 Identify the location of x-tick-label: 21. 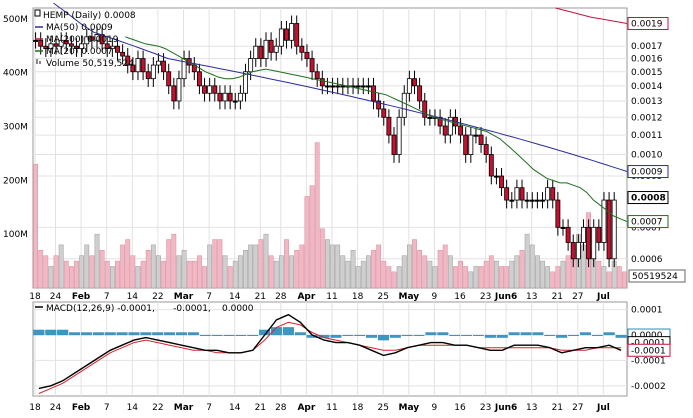
(557, 297).